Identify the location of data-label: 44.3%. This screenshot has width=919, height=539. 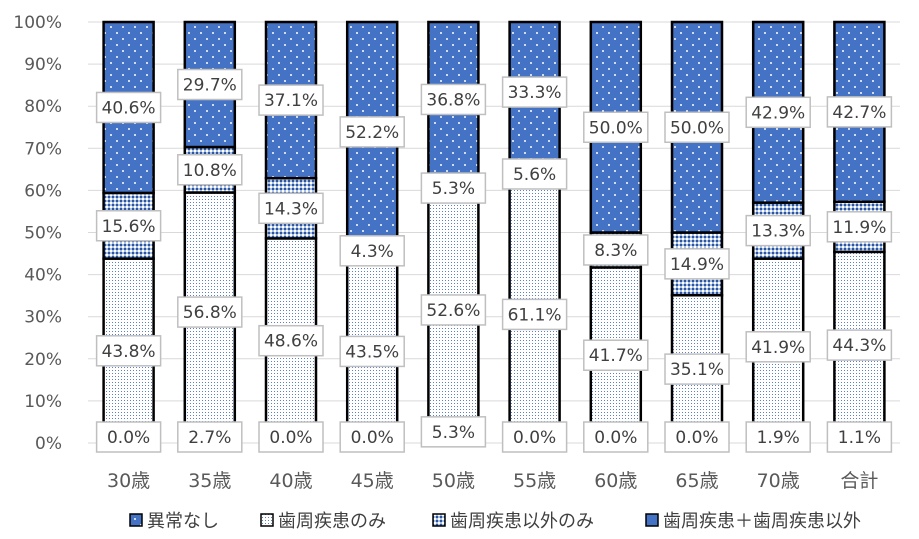
(859, 346).